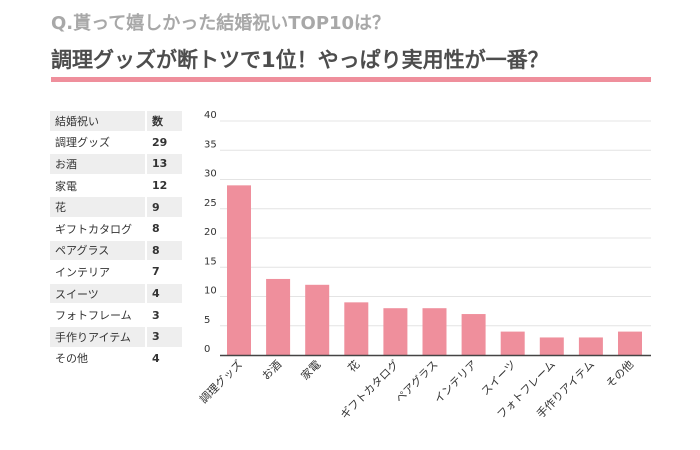  I want to click on table-row: インテリア 7, so click(116, 272).